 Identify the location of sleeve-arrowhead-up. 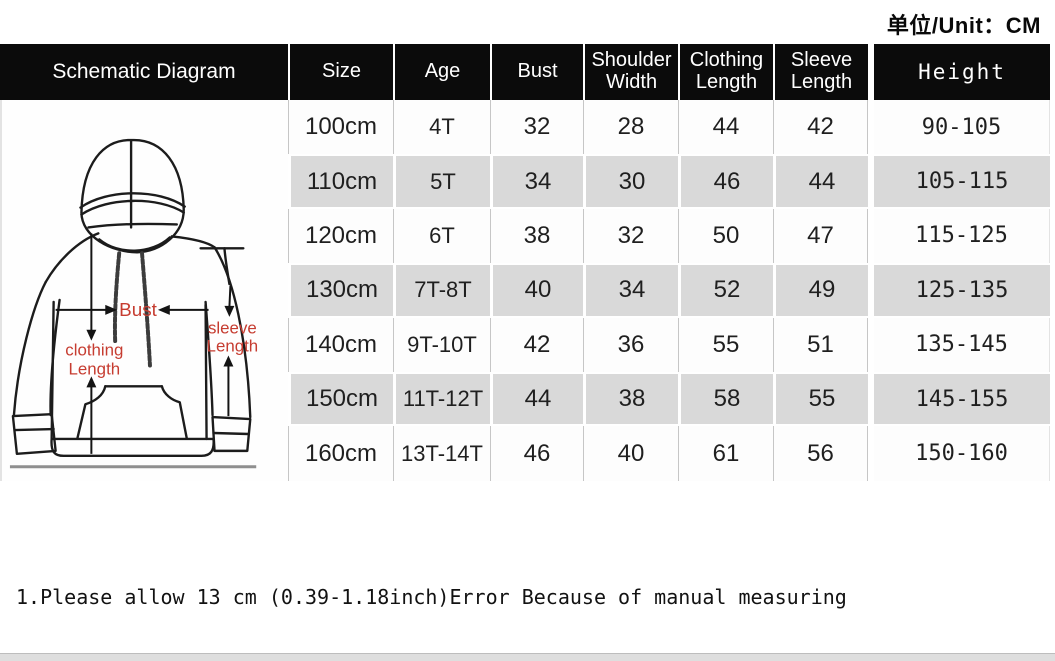
(228, 361).